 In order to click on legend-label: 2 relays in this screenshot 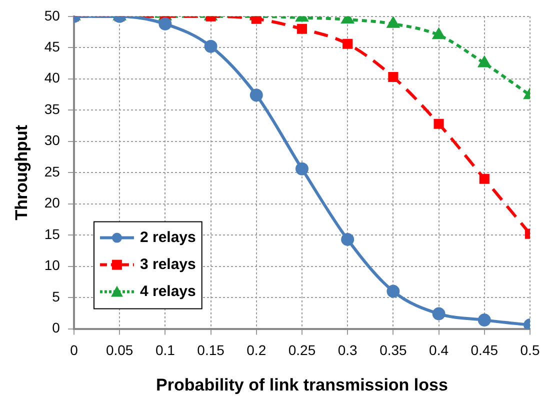, I will do `click(168, 237)`.